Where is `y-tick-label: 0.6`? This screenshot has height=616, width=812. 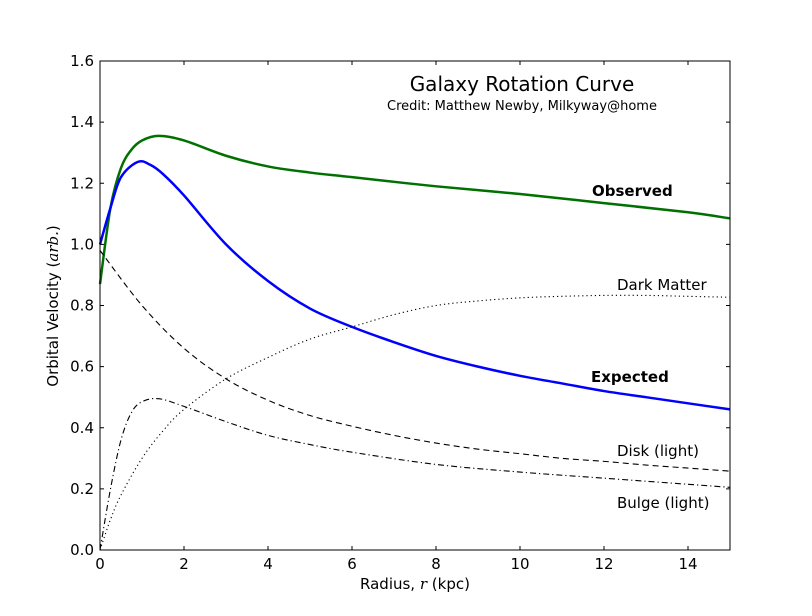 y-tick-label: 0.6 is located at coordinates (82, 367).